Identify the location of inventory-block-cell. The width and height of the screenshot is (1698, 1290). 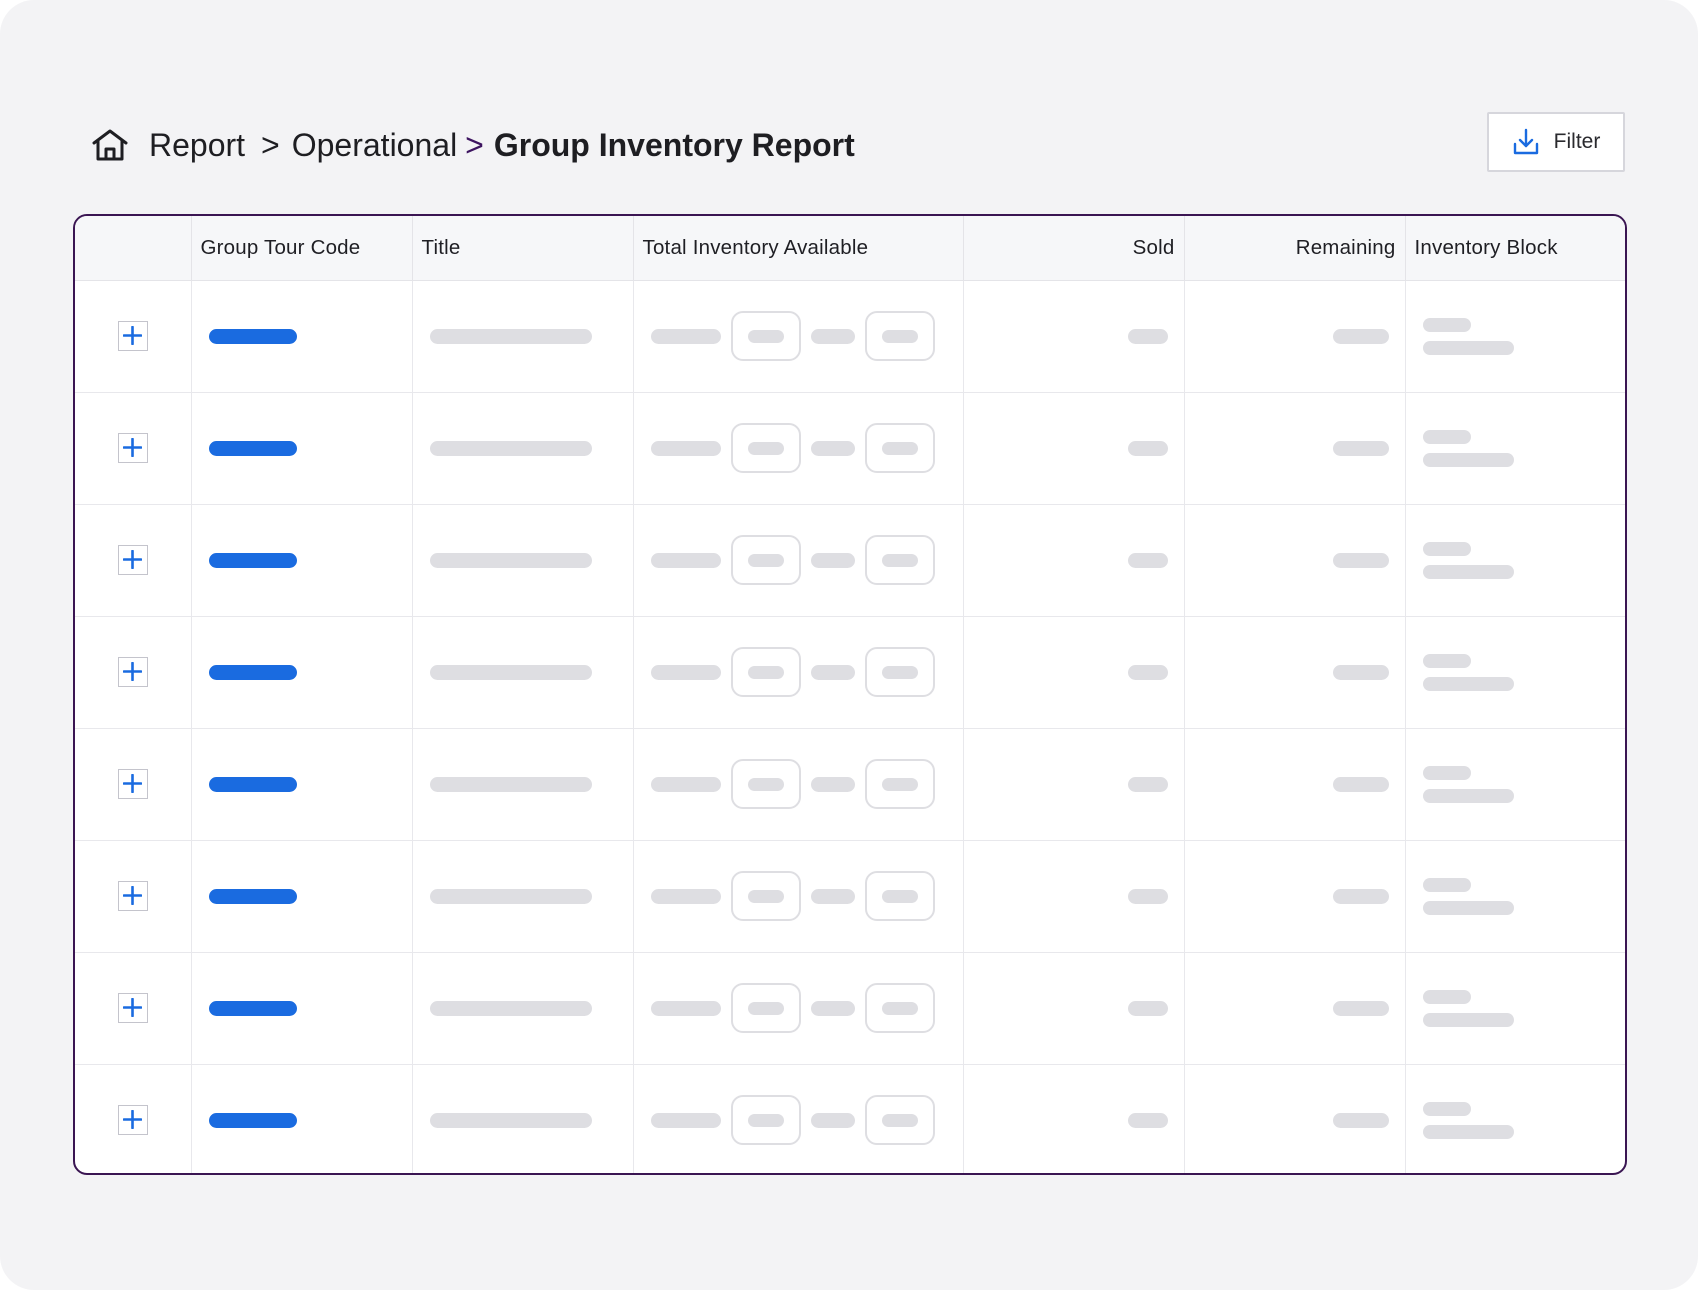
(1515, 896).